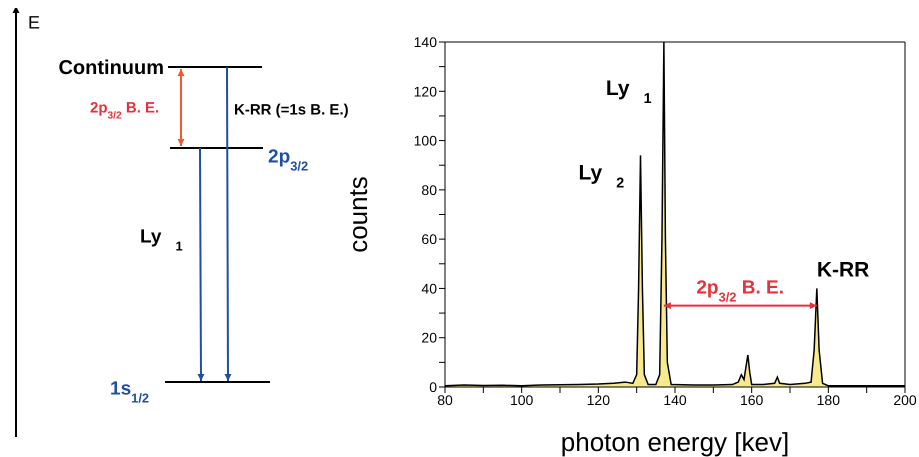 The image size is (919, 457). What do you see at coordinates (445, 400) in the screenshot?
I see `x-tick-label: 80` at bounding box center [445, 400].